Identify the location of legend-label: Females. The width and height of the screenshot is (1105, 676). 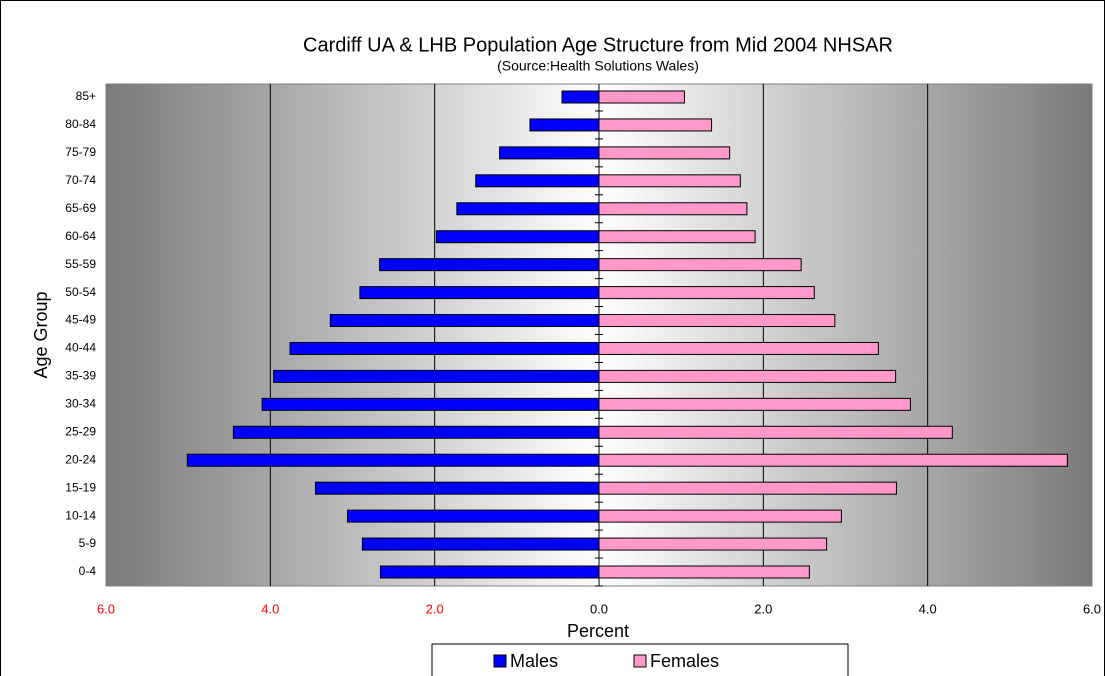
(684, 661).